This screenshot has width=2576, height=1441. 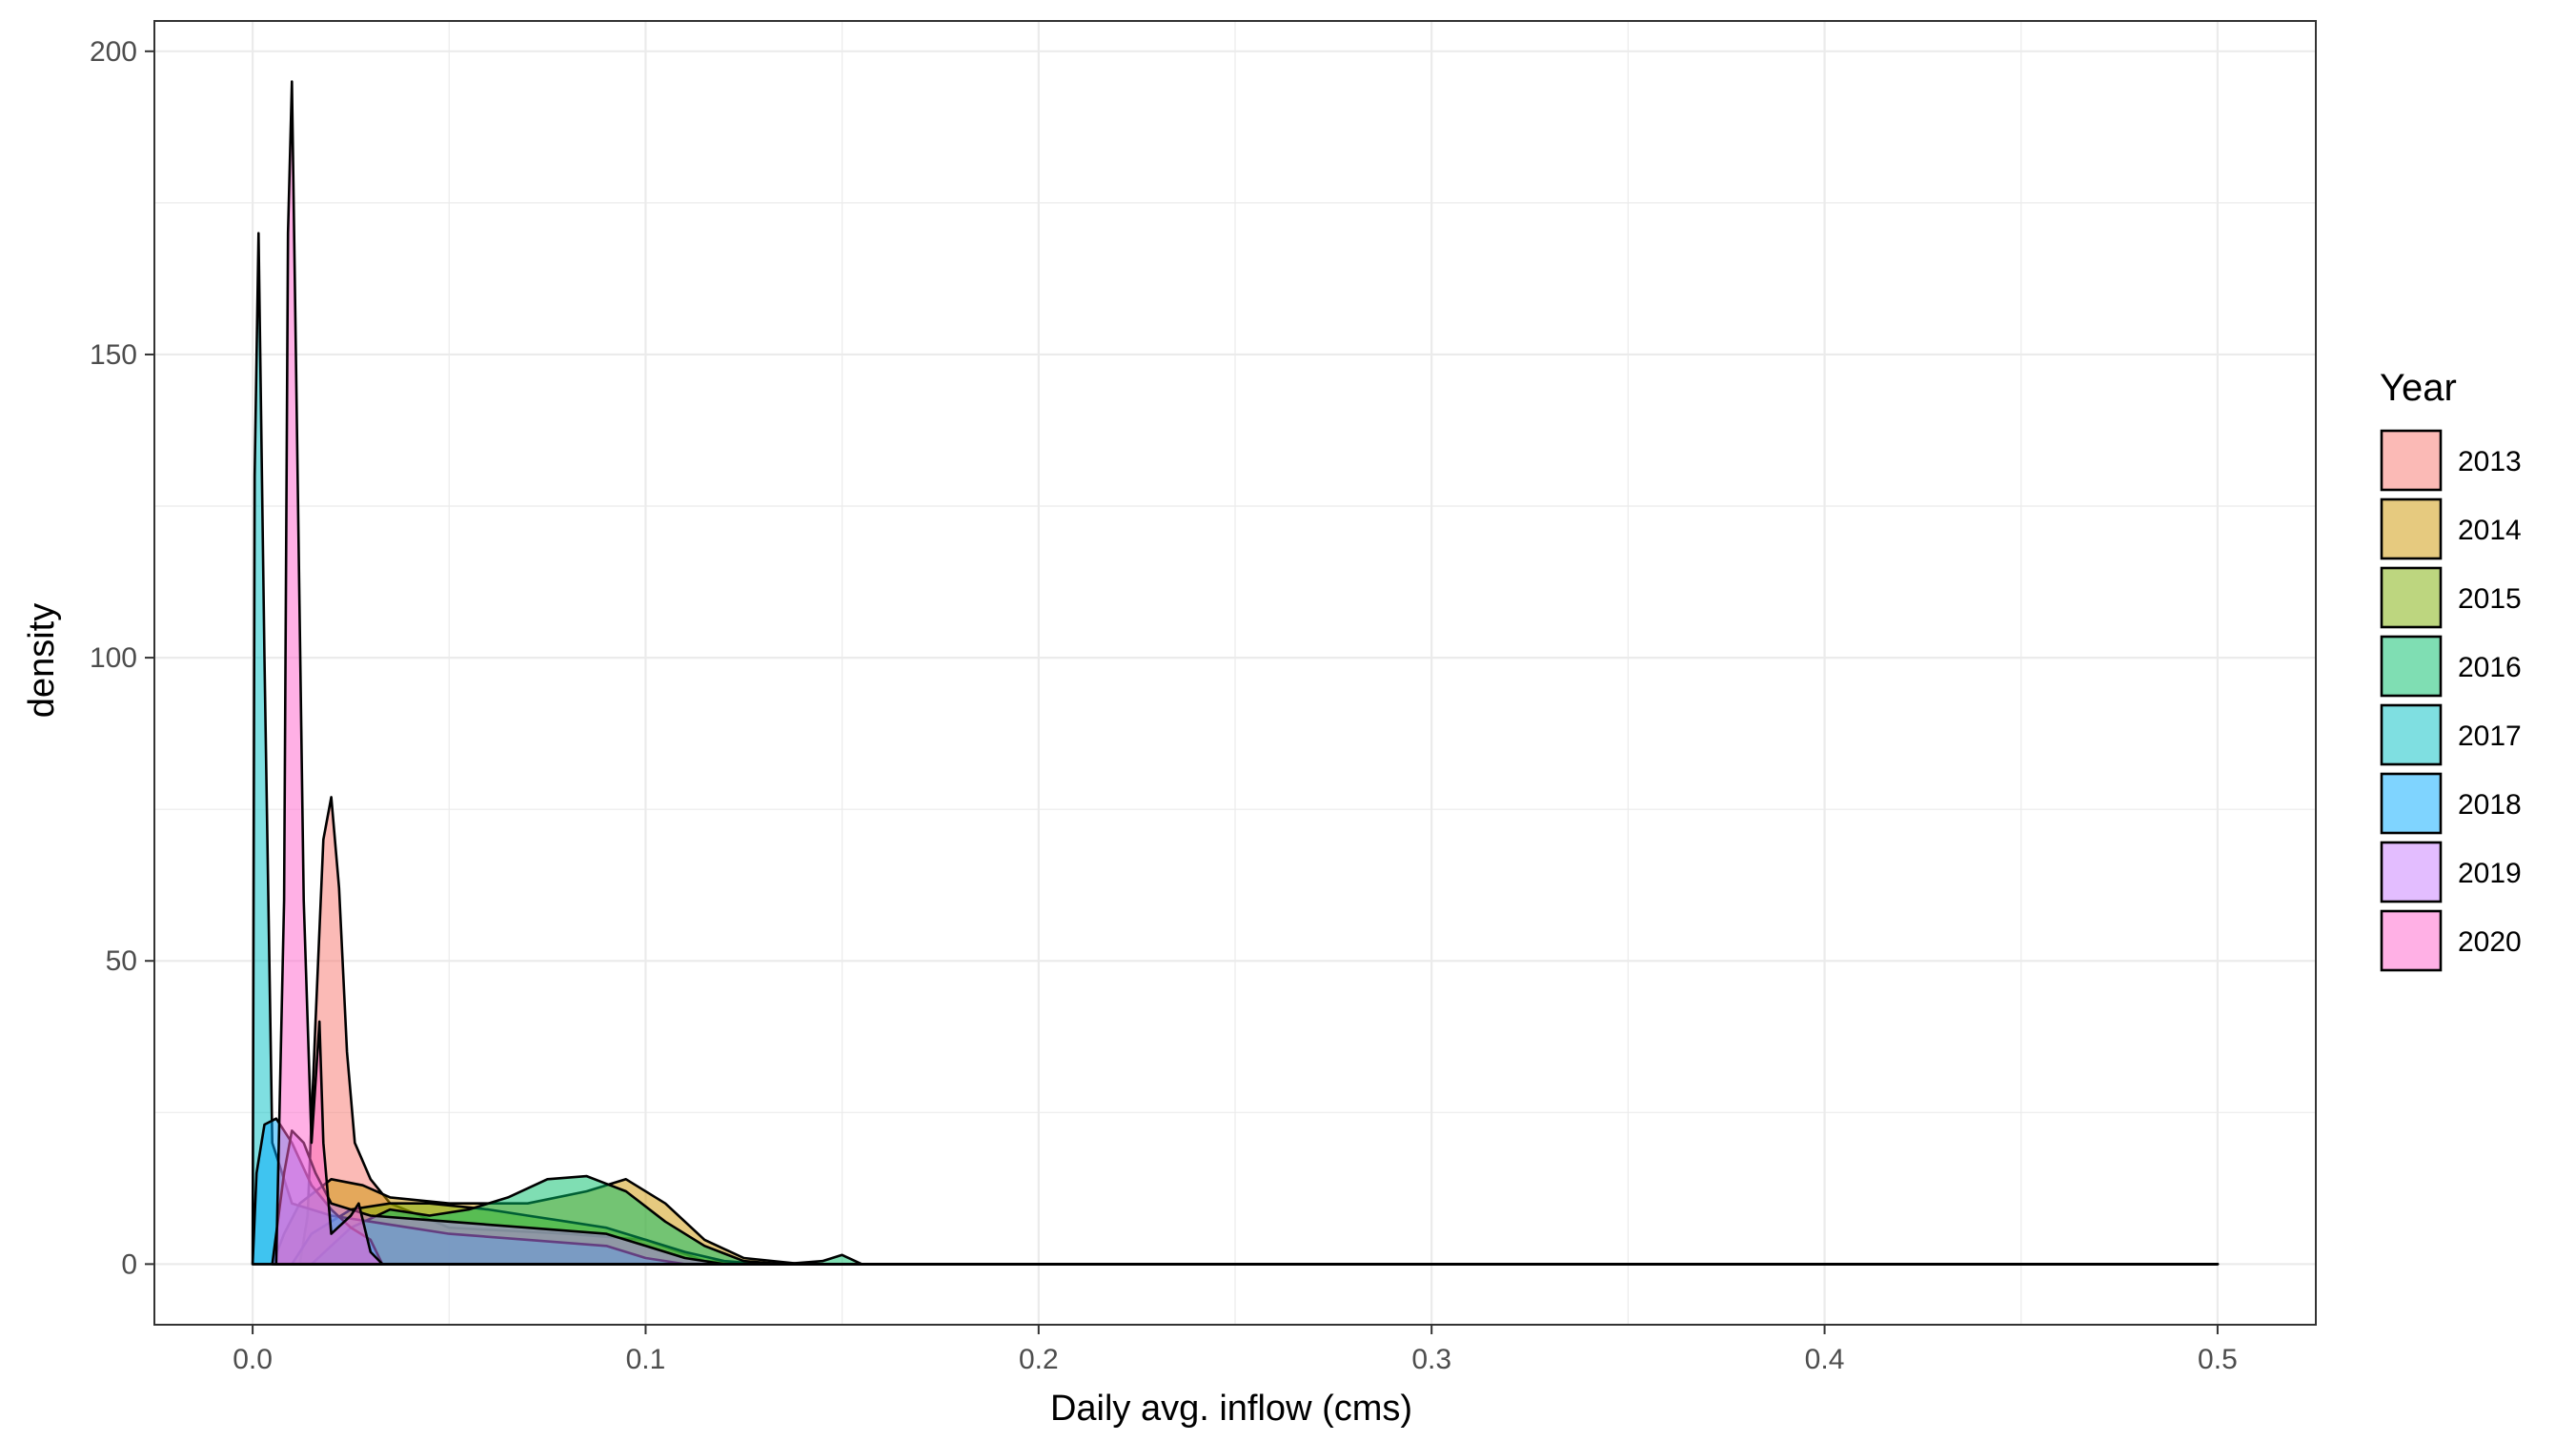 What do you see at coordinates (2411, 528) in the screenshot?
I see `legend-swatch-2014` at bounding box center [2411, 528].